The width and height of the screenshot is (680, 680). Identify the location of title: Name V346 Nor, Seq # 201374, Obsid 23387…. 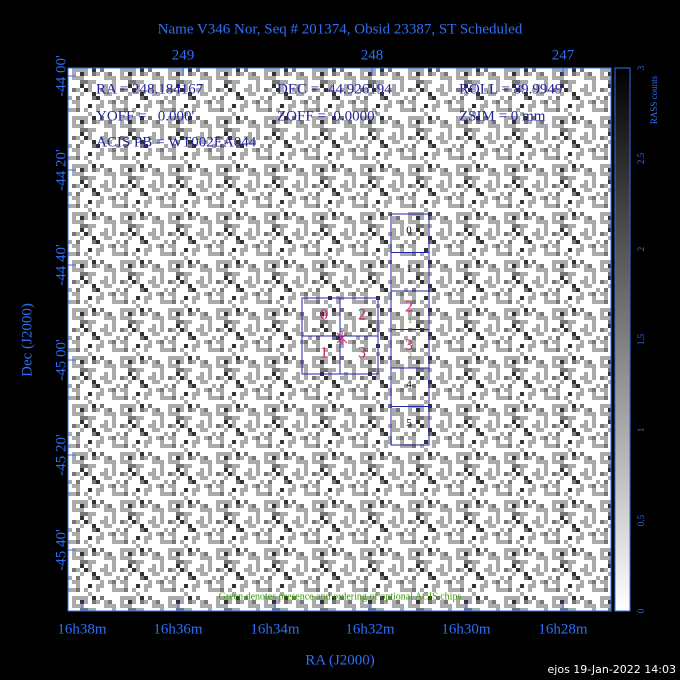
(340, 29).